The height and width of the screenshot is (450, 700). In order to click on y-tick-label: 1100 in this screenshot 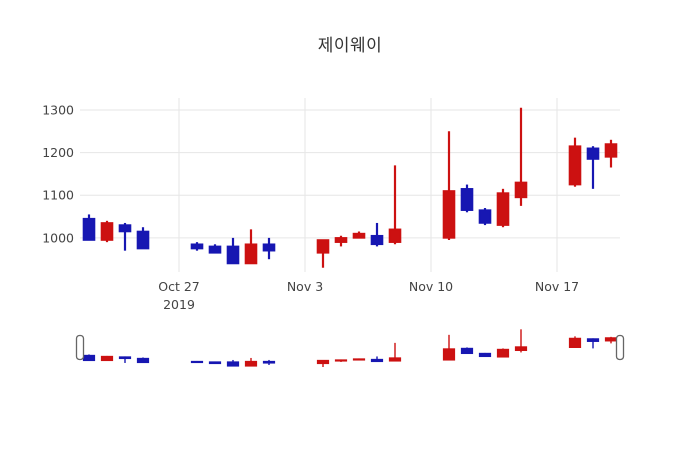, I will do `click(58, 195)`.